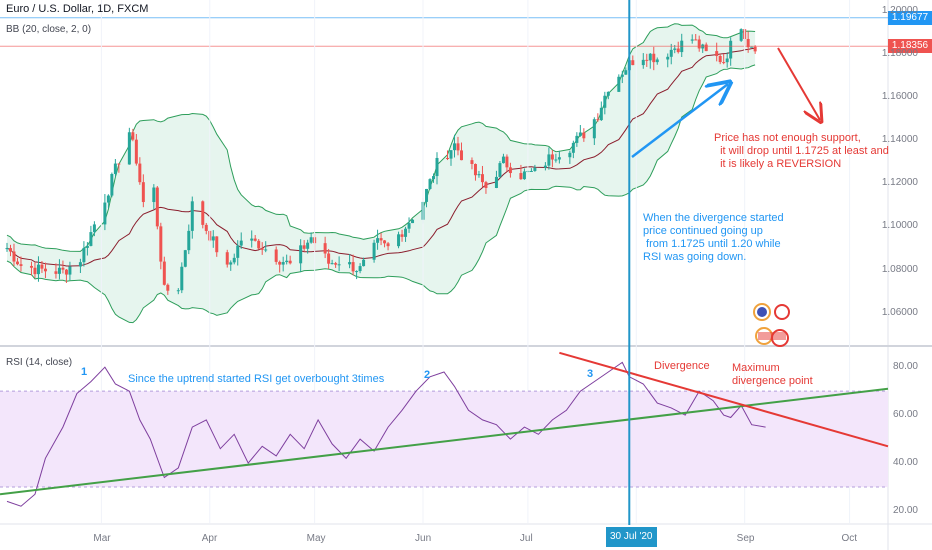 The width and height of the screenshot is (932, 550). I want to click on upper-price-tag: 1.19677, so click(910, 17).